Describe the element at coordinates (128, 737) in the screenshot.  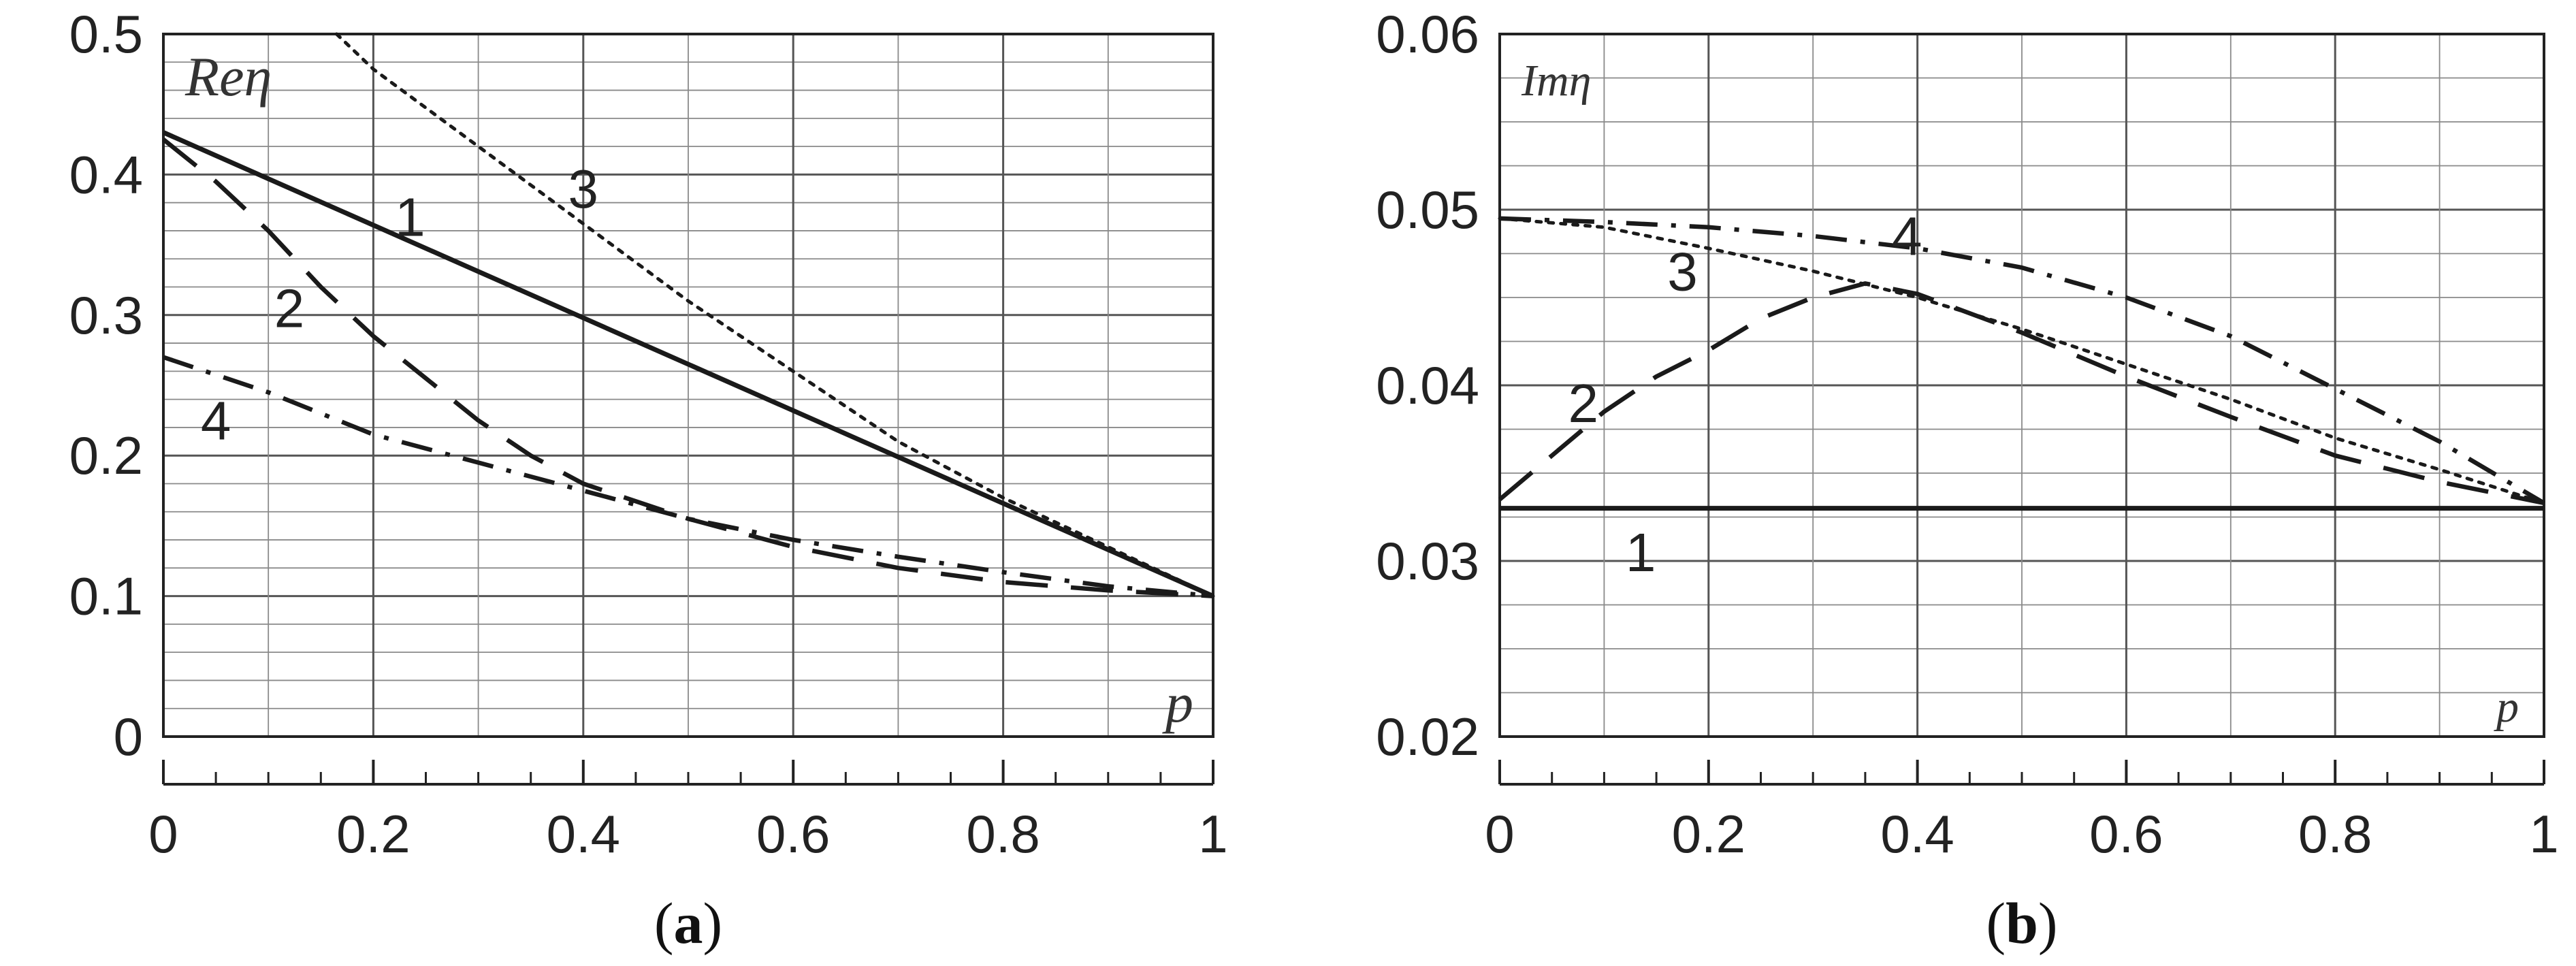
I see `y-tick-label: 0` at that location.